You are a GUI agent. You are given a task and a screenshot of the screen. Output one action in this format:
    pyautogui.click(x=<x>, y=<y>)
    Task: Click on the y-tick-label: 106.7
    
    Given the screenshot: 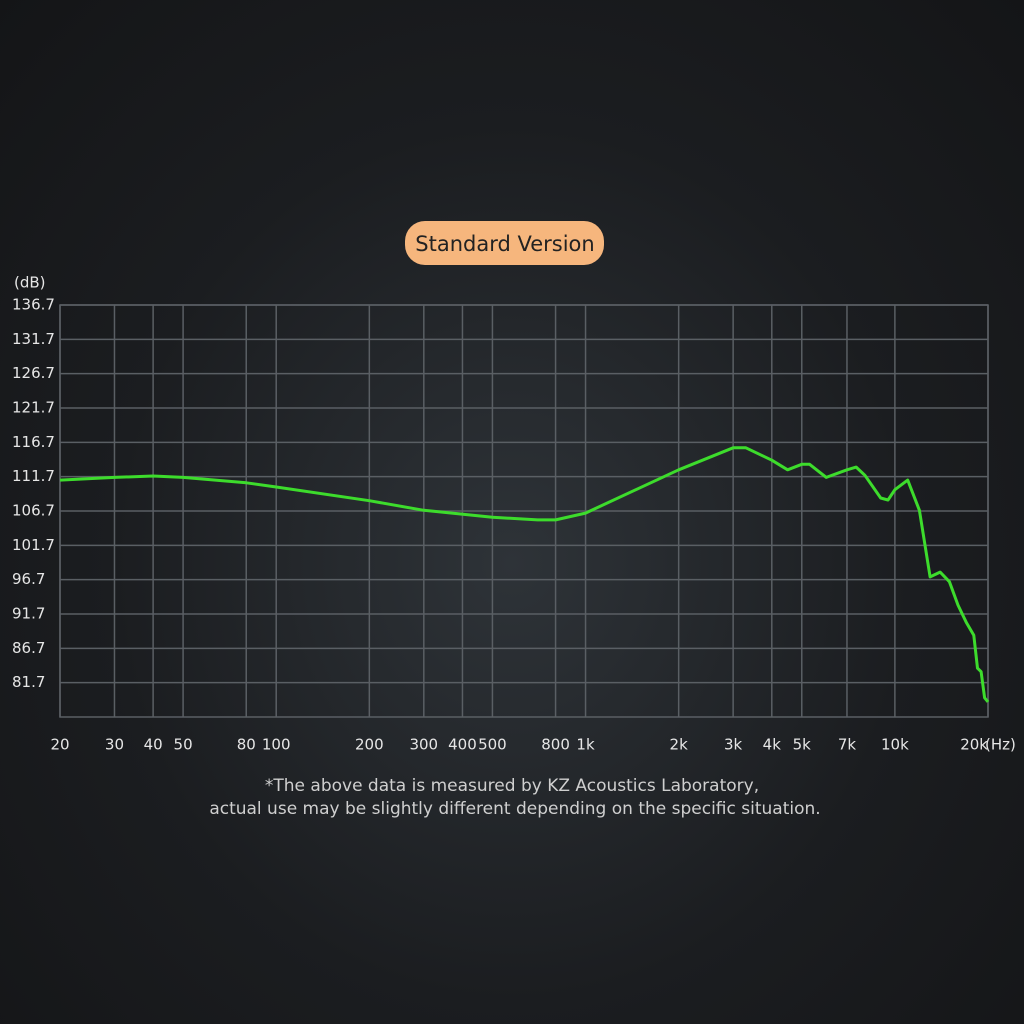 What is the action you would take?
    pyautogui.click(x=33, y=511)
    